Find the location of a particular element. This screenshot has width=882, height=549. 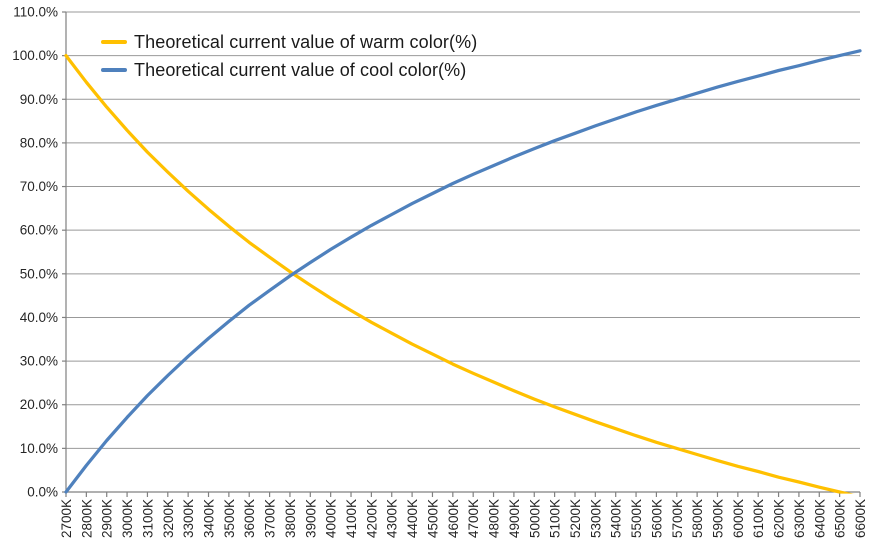

x-tick-label: 3000K is located at coordinates (127, 518).